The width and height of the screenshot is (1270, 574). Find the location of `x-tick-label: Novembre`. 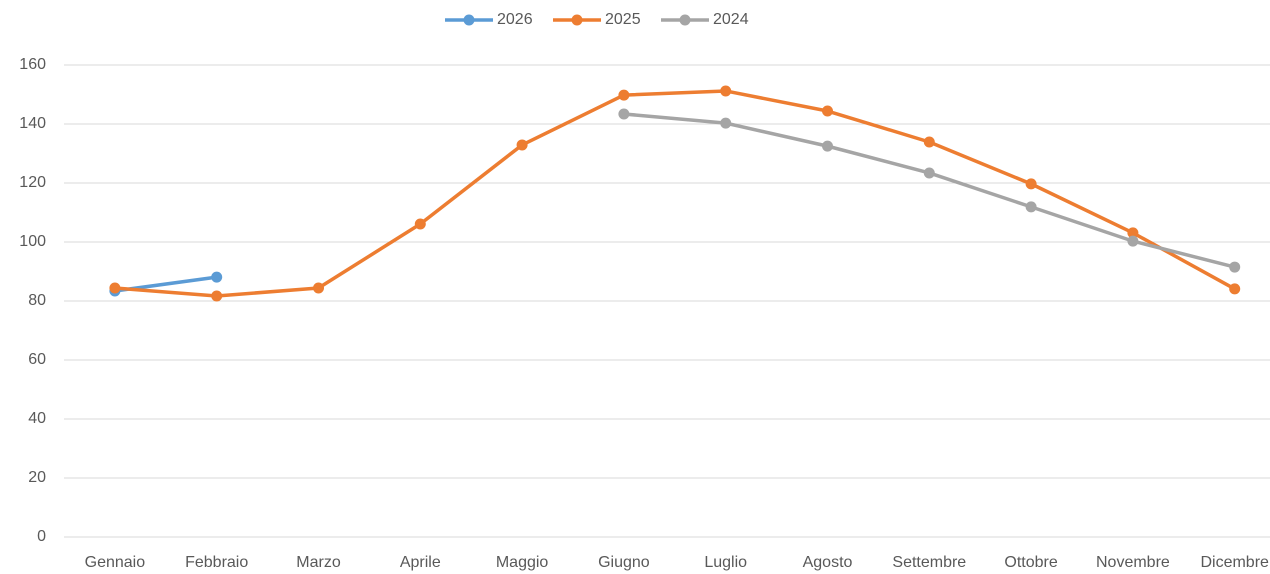

x-tick-label: Novembre is located at coordinates (1133, 562).